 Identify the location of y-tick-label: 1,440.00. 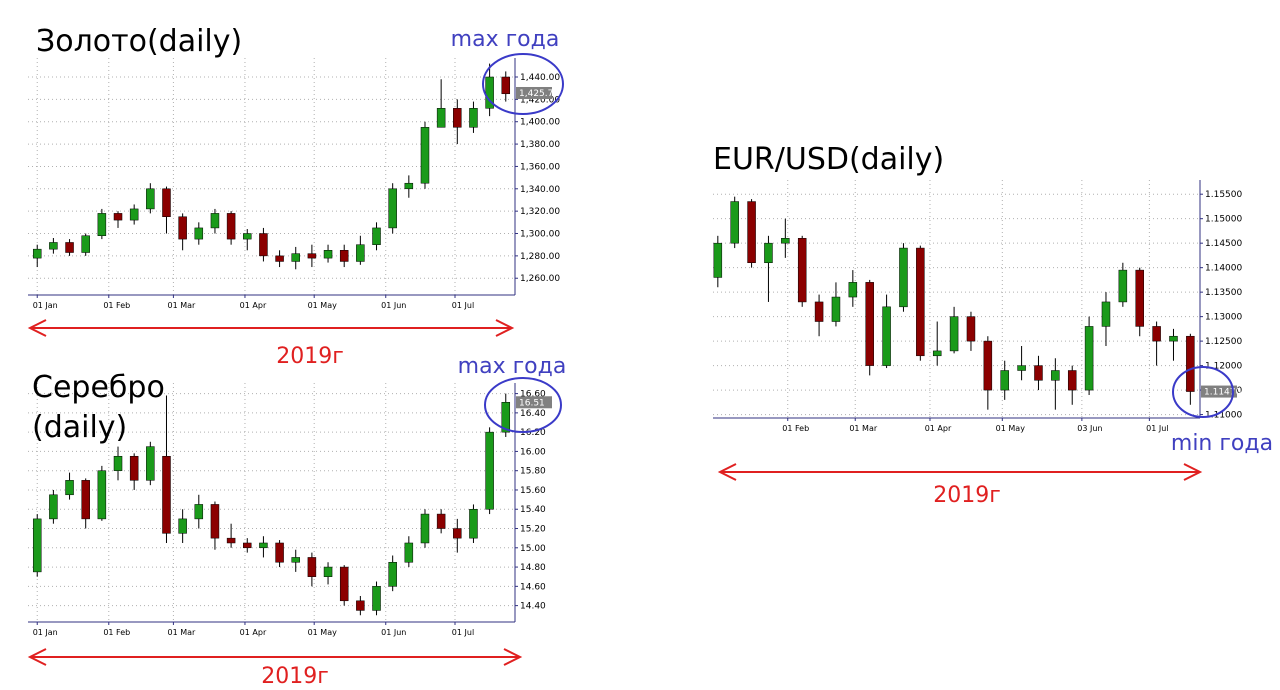
(540, 78).